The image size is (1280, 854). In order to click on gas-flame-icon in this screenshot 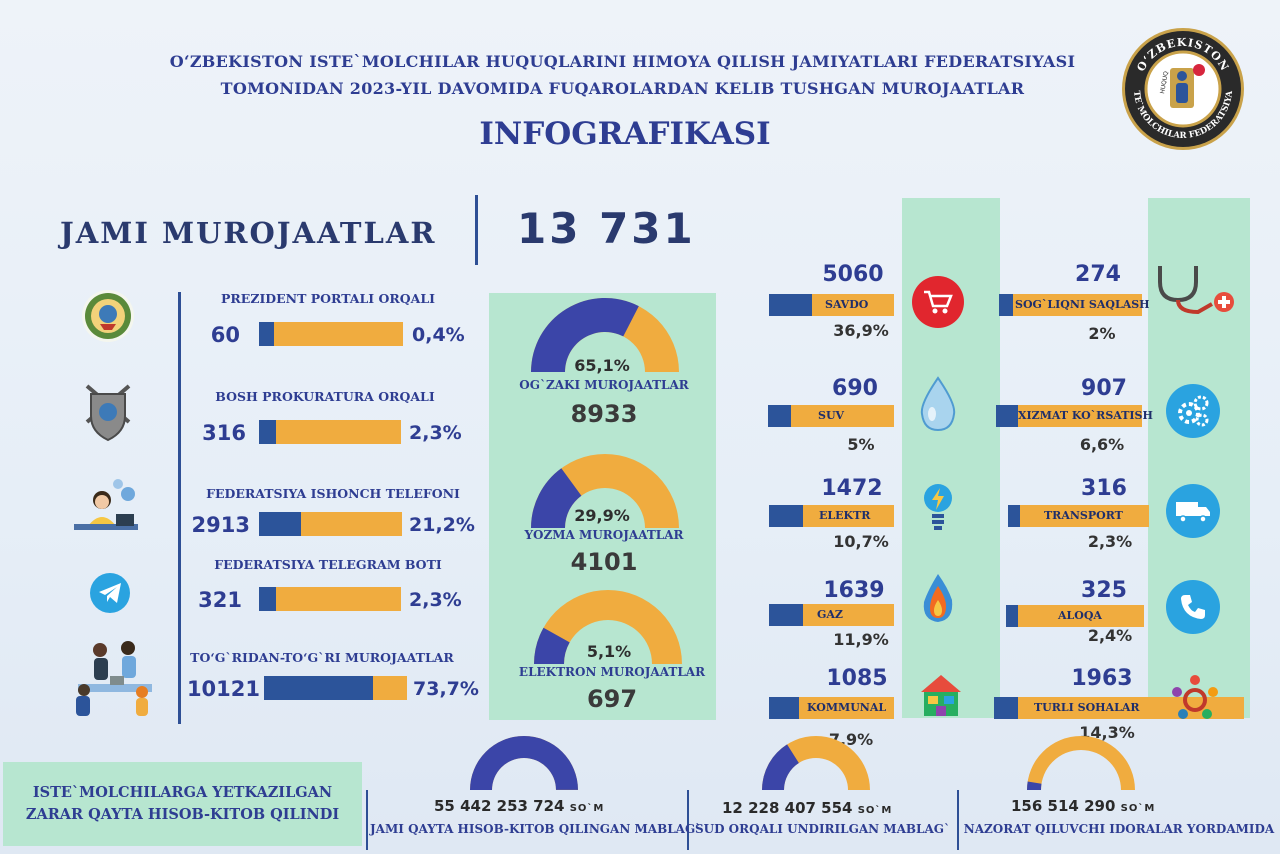, I will do `click(938, 598)`.